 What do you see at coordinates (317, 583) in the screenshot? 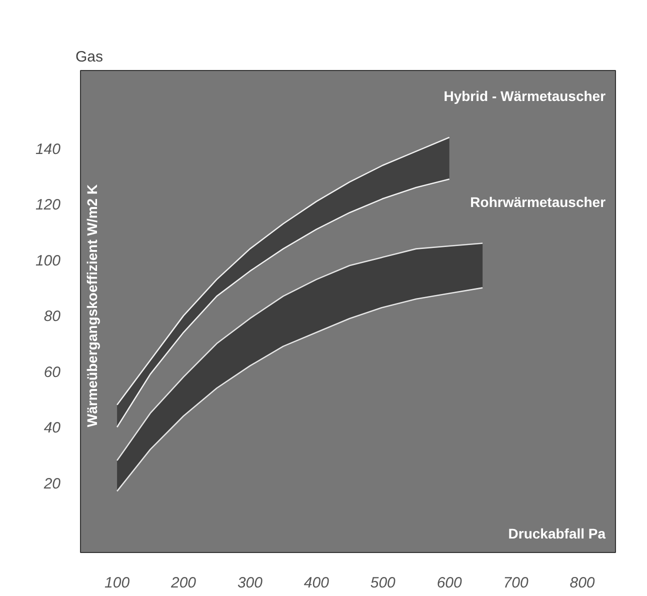
I see `x-tick-label: 400` at bounding box center [317, 583].